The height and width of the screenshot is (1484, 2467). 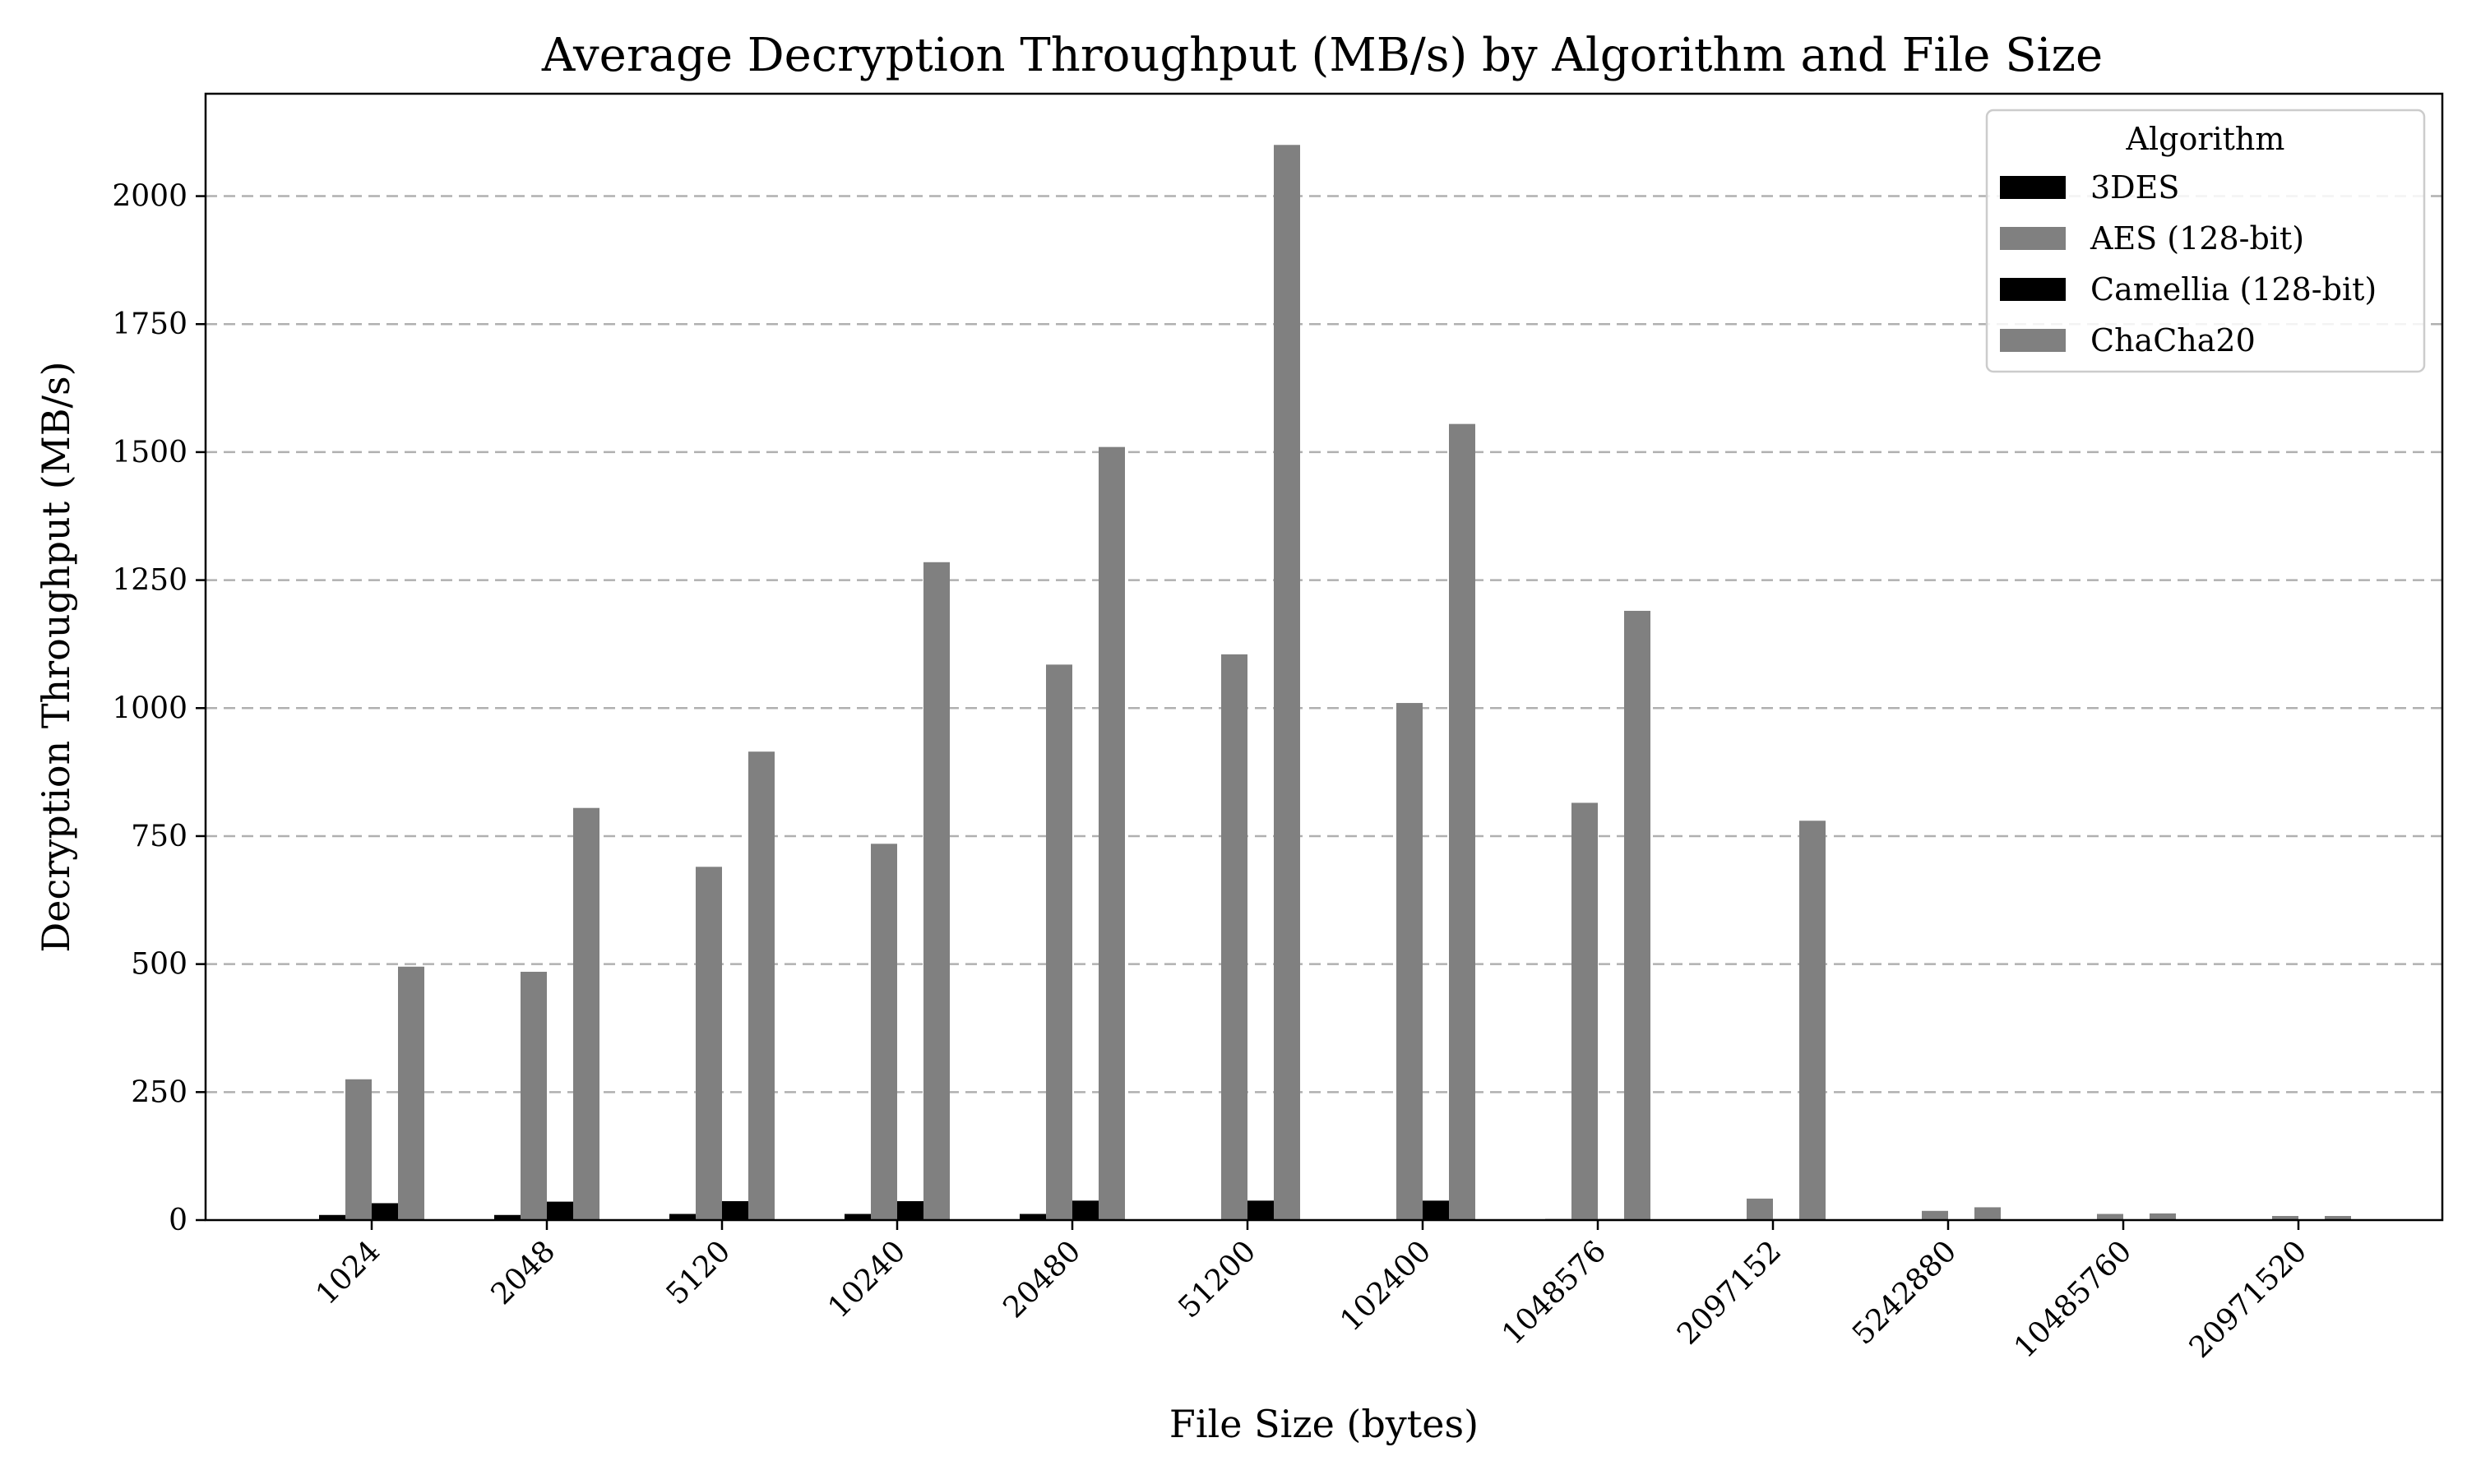 What do you see at coordinates (2173, 340) in the screenshot?
I see `legend-label: ChaCha20` at bounding box center [2173, 340].